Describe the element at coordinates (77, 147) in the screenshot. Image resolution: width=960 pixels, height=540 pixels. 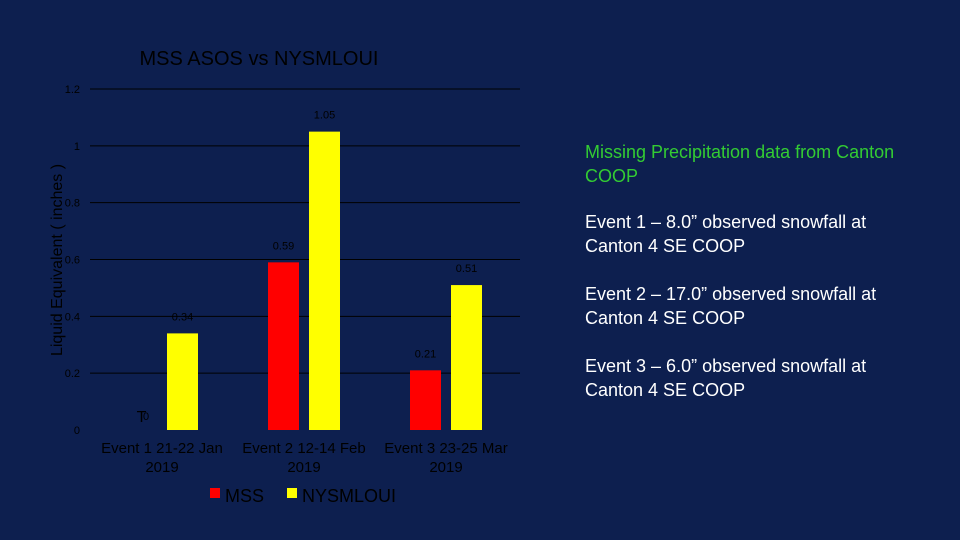
I see `y-tick-label: 1` at that location.